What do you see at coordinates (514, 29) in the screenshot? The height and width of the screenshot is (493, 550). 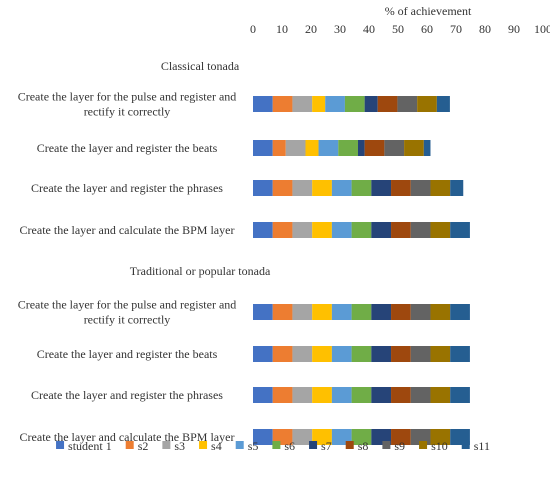 I see `x-tick-label: 90` at bounding box center [514, 29].